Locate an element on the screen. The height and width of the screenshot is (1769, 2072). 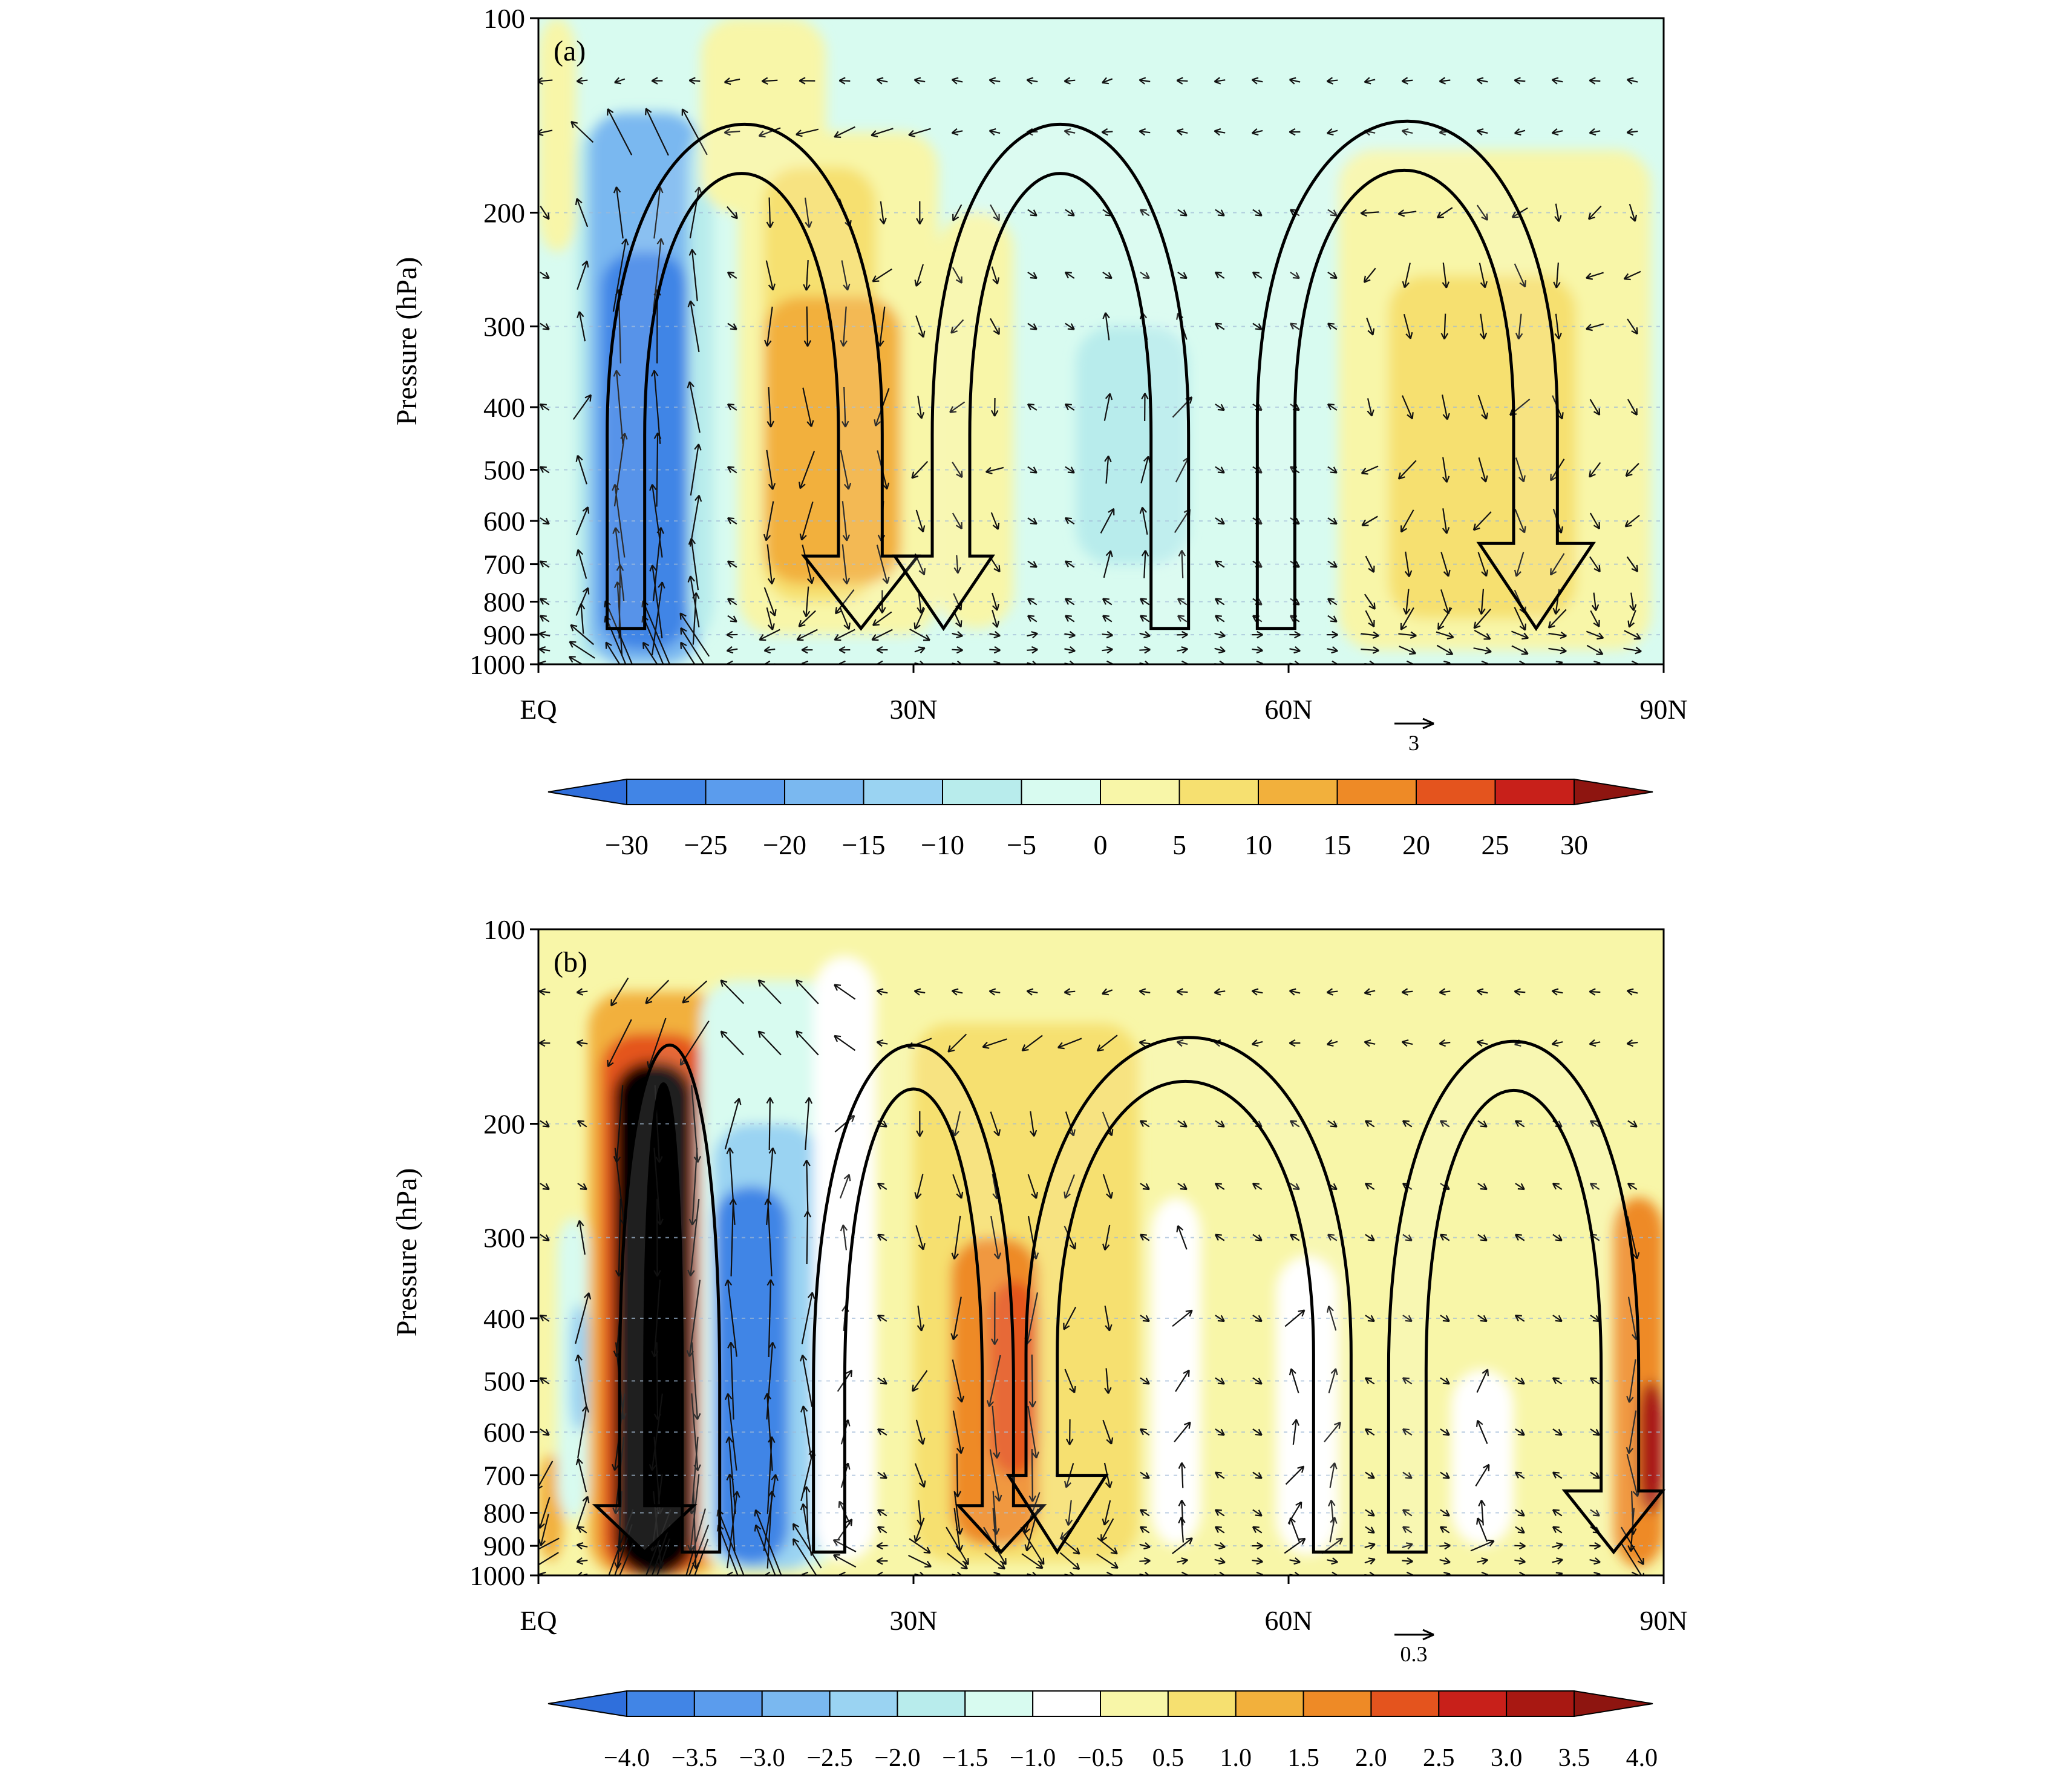
y-tick-label: 700 is located at coordinates (504, 1475).